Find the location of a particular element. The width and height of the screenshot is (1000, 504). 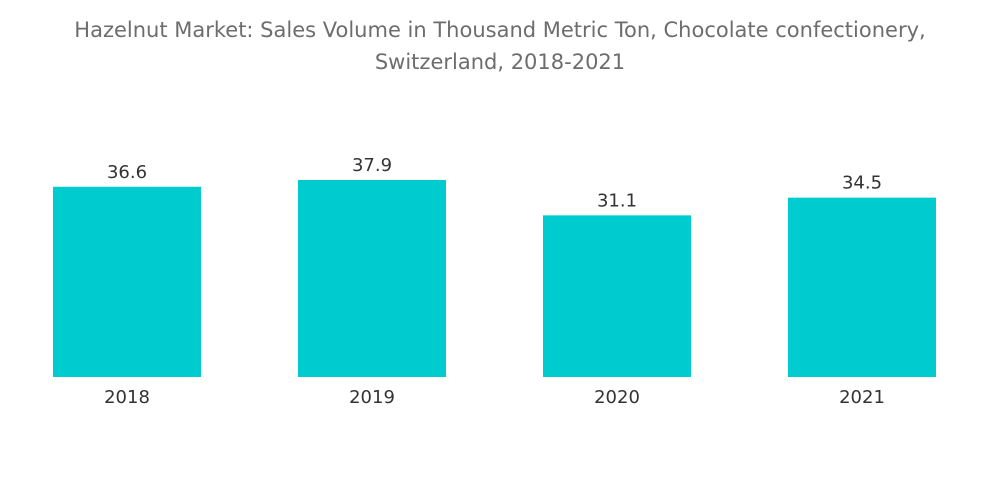

value-label-2018: 36.6 is located at coordinates (127, 172).